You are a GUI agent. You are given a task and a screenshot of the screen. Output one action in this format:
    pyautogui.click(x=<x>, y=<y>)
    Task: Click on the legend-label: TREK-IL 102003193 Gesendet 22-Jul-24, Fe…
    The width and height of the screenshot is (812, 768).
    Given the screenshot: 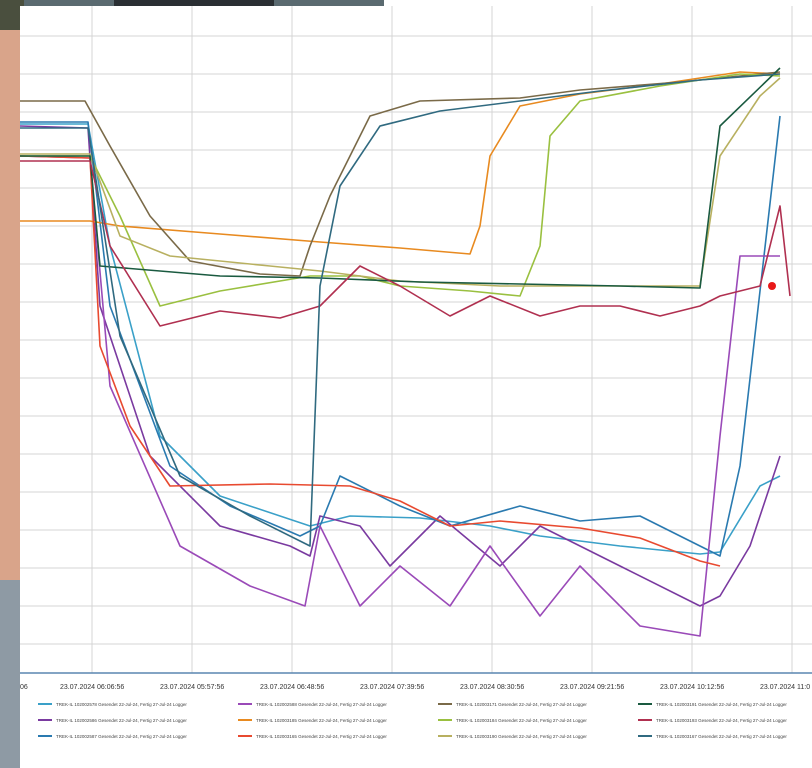 What is the action you would take?
    pyautogui.click(x=721, y=720)
    